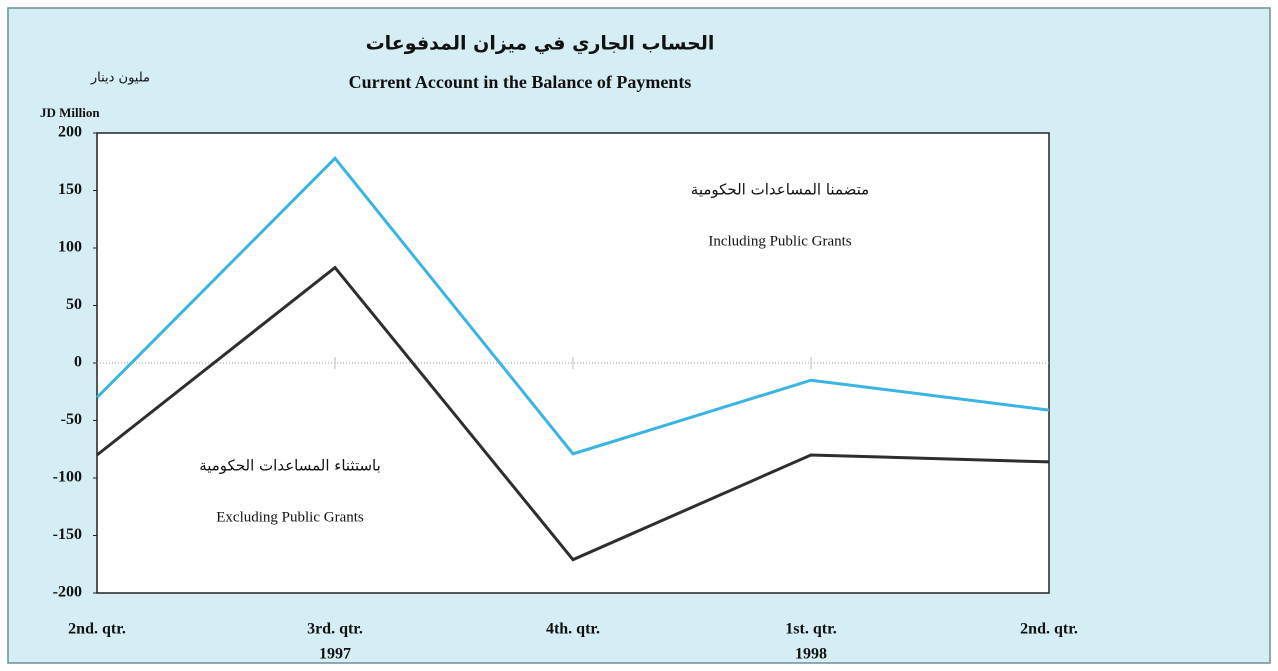  I want to click on series-label-ar: باستثناء المساعدات الحكومية, so click(290, 466).